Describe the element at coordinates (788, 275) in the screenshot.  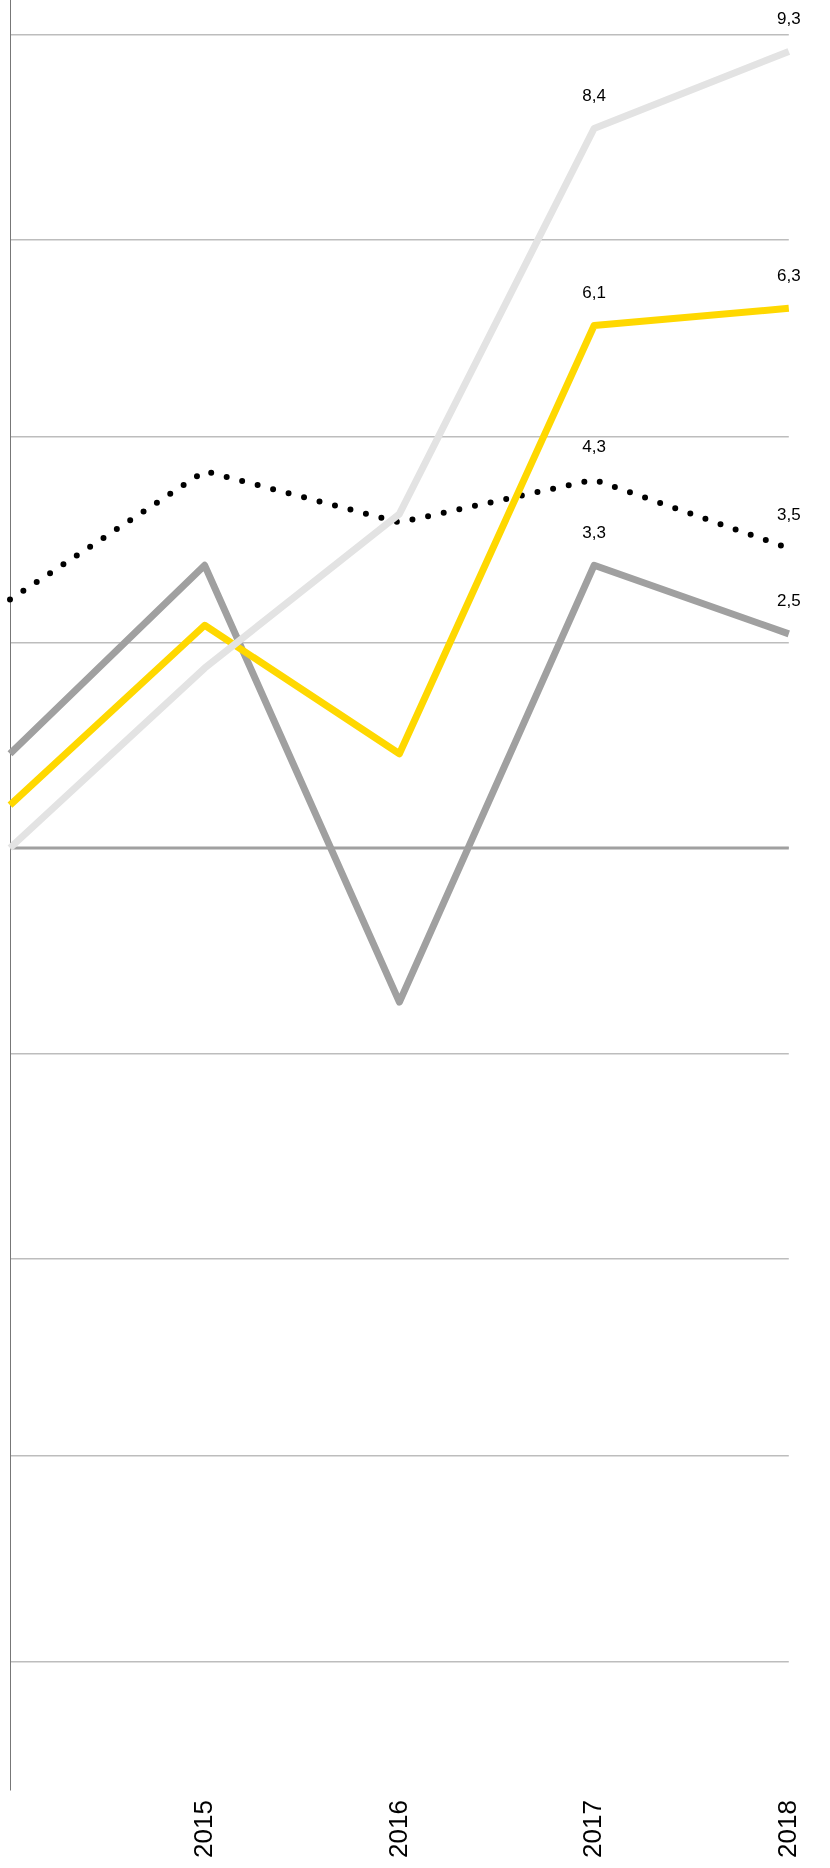
I see `data-label: 6,3` at that location.